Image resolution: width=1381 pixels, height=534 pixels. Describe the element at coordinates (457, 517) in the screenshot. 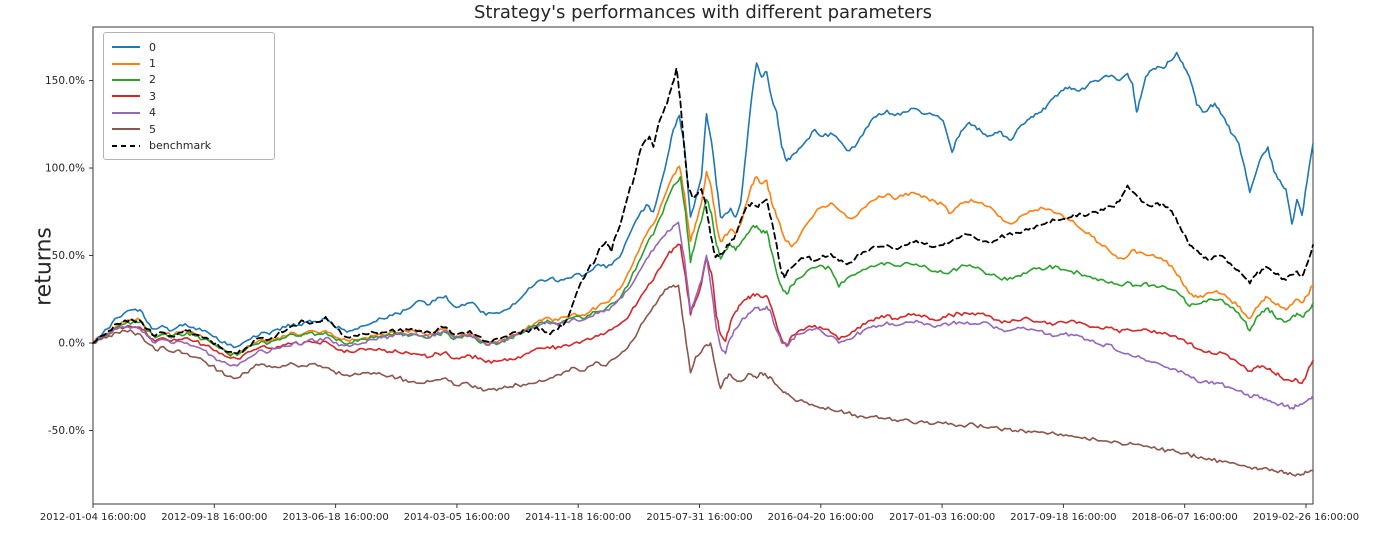

I see `x-tick-label: 2014-03-05 16:00:00` at that location.